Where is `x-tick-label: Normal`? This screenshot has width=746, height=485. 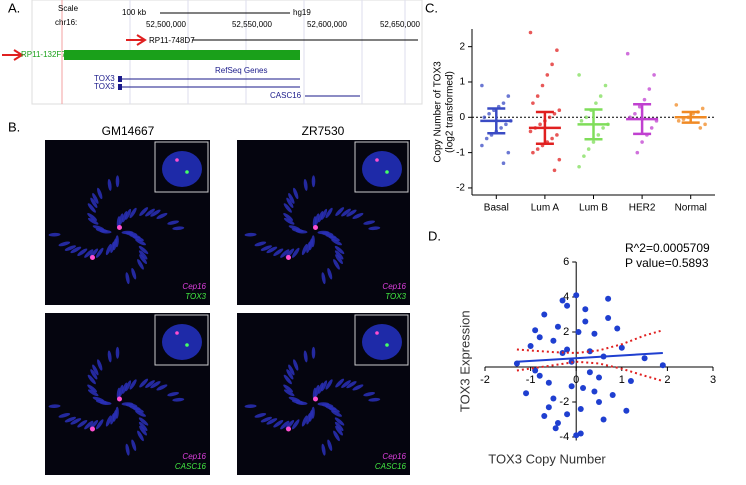 x-tick-label: Normal is located at coordinates (691, 208).